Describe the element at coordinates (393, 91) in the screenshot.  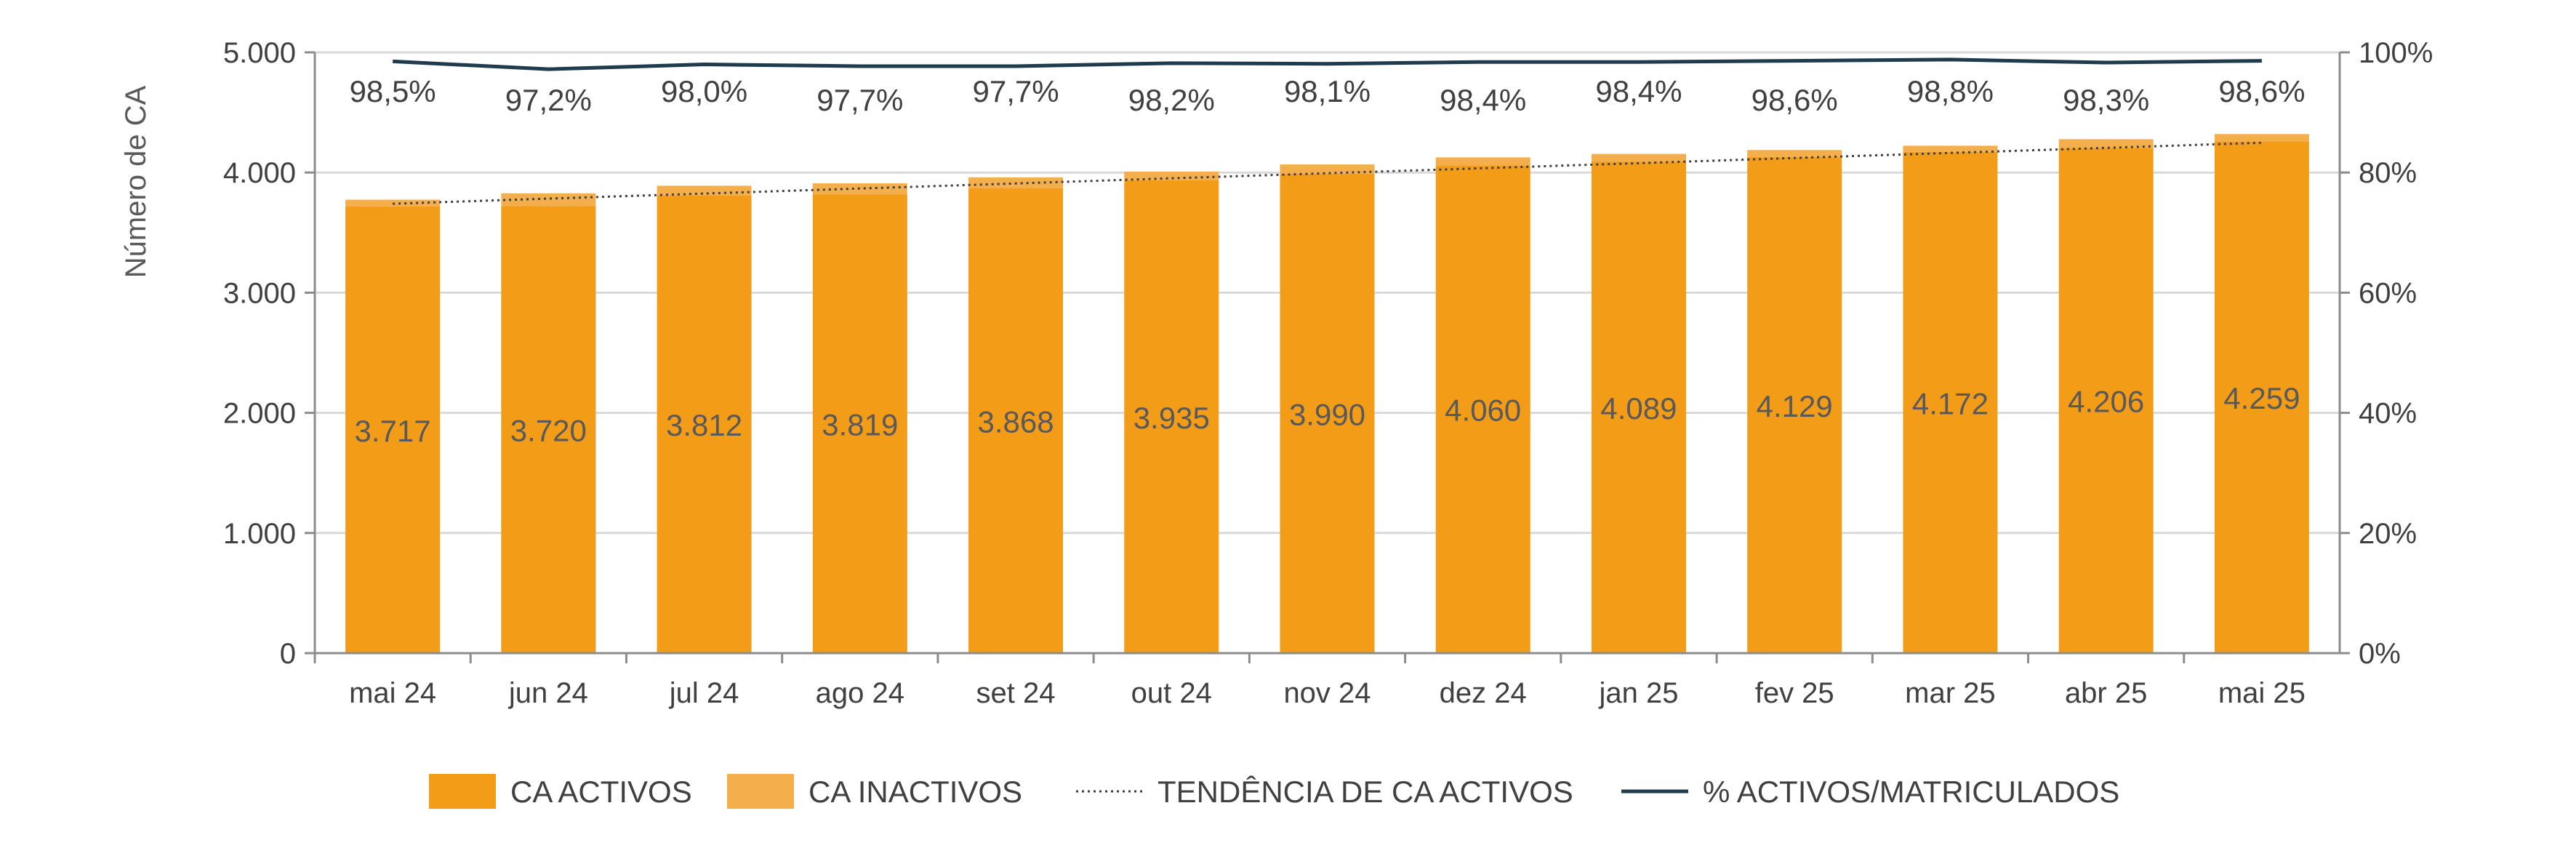
I see `pct-value-label: 98,5%` at that location.